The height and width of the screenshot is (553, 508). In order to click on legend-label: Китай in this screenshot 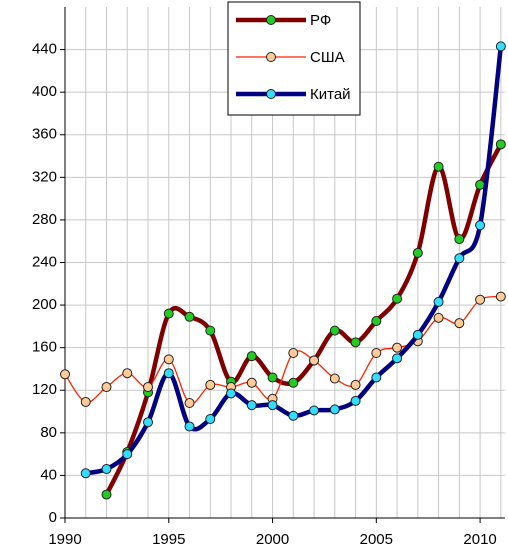, I will do `click(330, 94)`.